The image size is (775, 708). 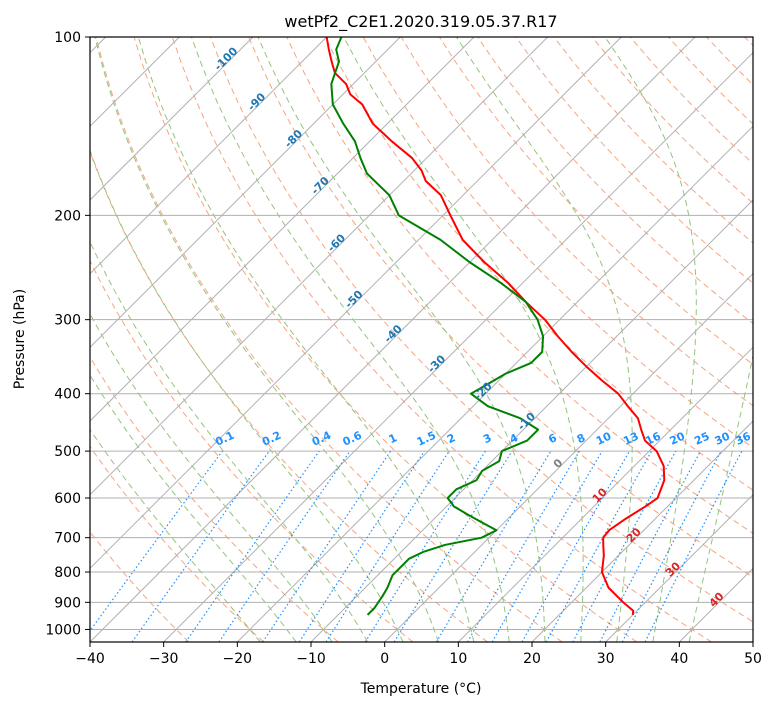 I want to click on mixing-ratio-label: 16, so click(x=653, y=438).